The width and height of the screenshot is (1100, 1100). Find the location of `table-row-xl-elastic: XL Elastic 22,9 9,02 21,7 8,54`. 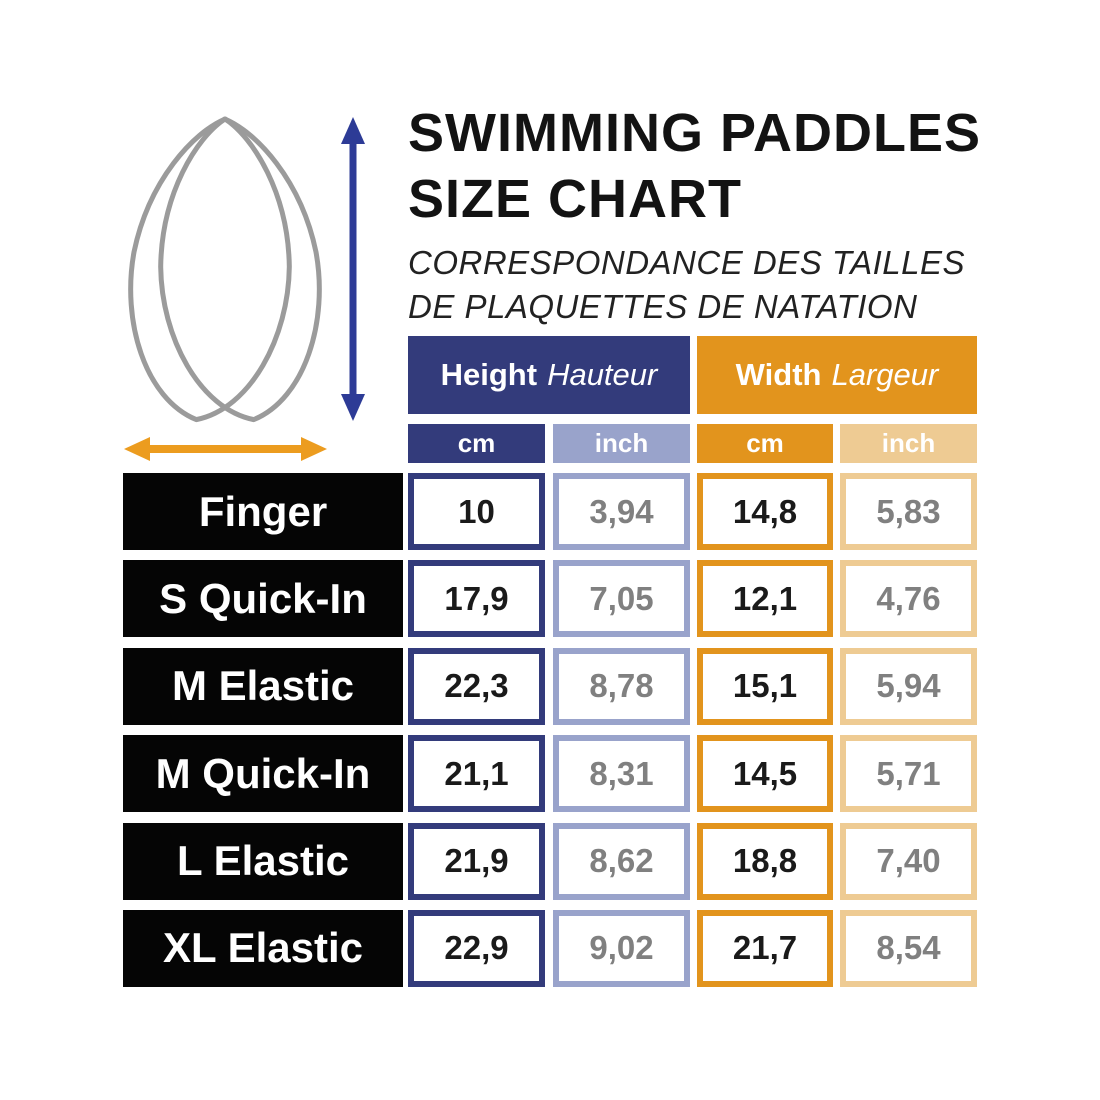

table-row-xl-elastic: XL Elastic 22,9 9,02 21,7 8,54 is located at coordinates (550, 948).